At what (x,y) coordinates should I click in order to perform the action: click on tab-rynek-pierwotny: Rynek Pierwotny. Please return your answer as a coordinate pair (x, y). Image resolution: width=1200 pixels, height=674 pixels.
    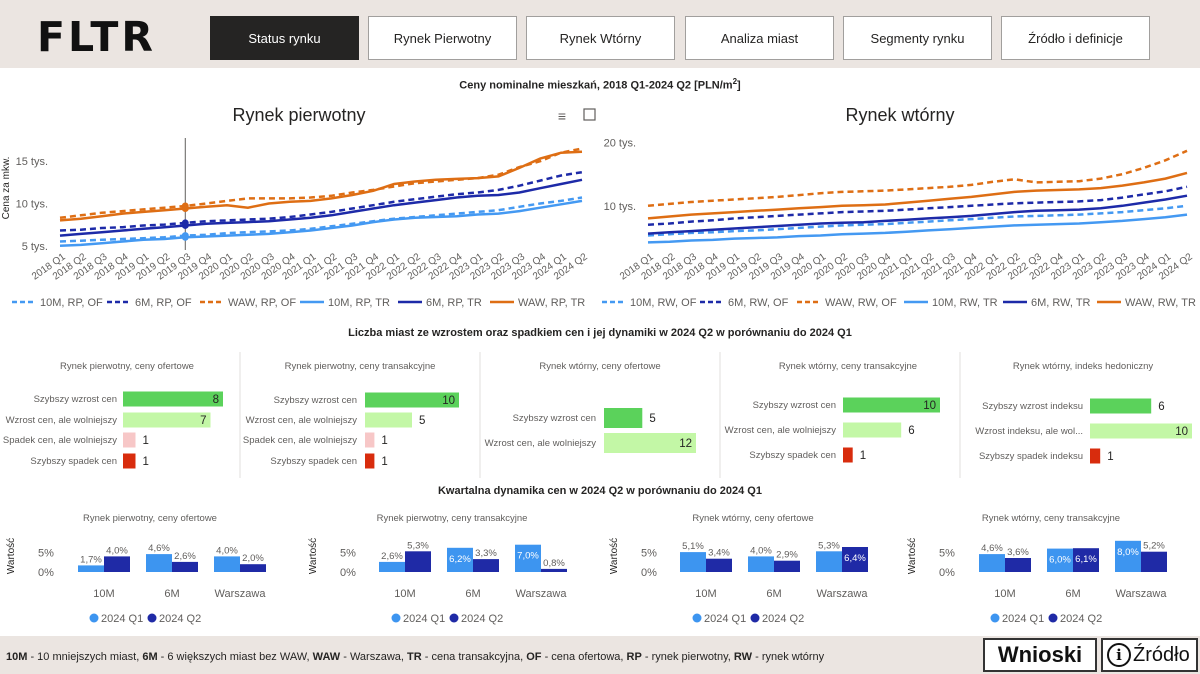
    Looking at the image, I should click on (442, 38).